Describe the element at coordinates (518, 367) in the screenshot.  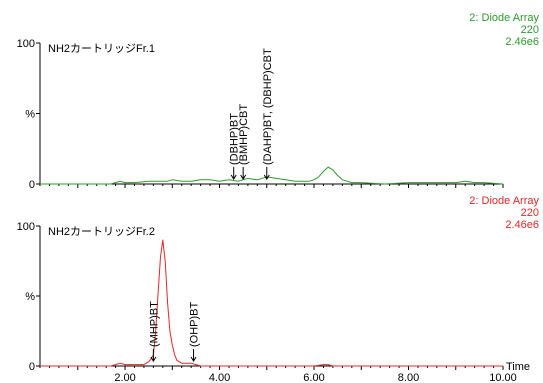
I see `x-axis-label: Time` at that location.